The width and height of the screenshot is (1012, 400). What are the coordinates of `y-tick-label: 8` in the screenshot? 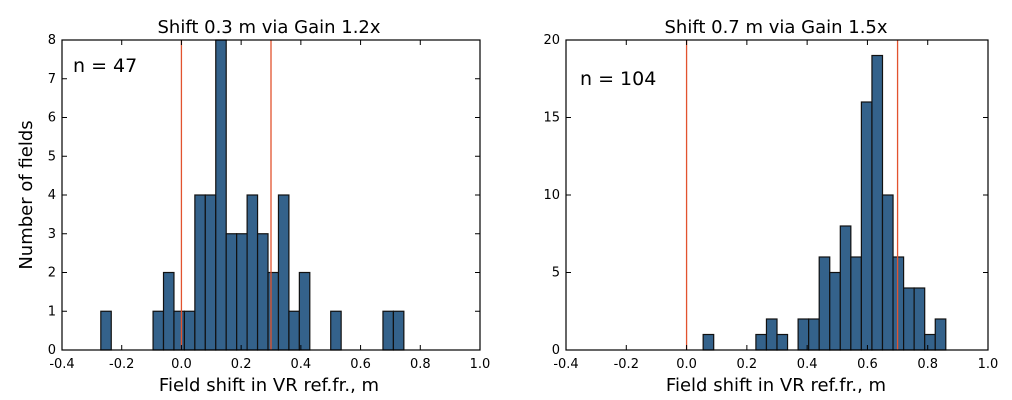 It's located at (52, 40).